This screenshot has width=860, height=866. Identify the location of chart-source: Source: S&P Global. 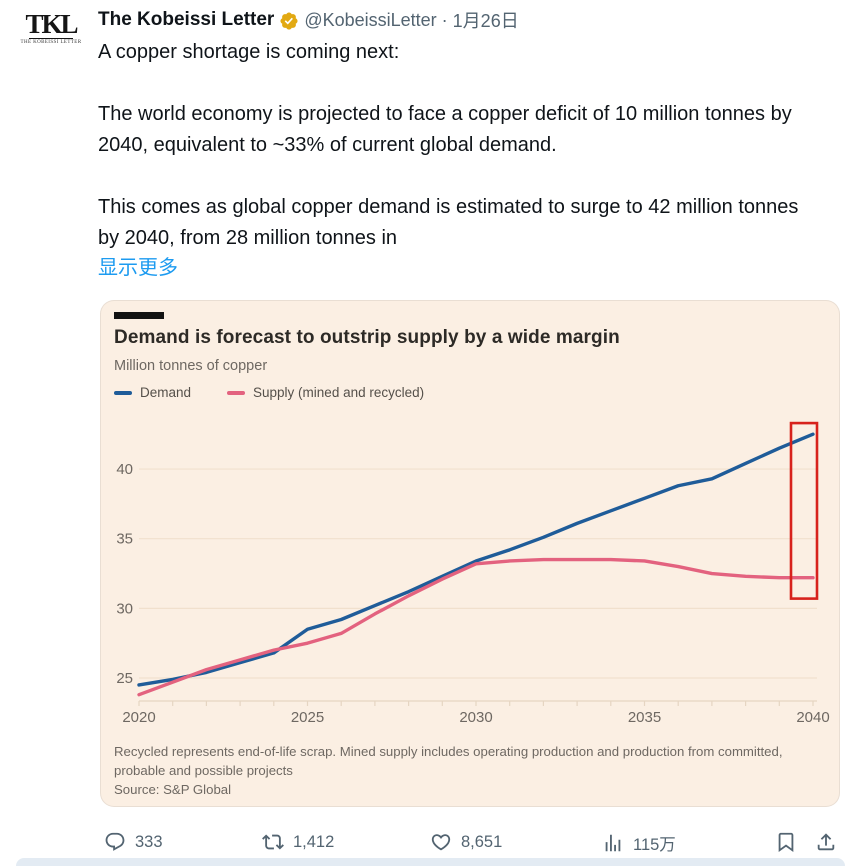
(173, 789).